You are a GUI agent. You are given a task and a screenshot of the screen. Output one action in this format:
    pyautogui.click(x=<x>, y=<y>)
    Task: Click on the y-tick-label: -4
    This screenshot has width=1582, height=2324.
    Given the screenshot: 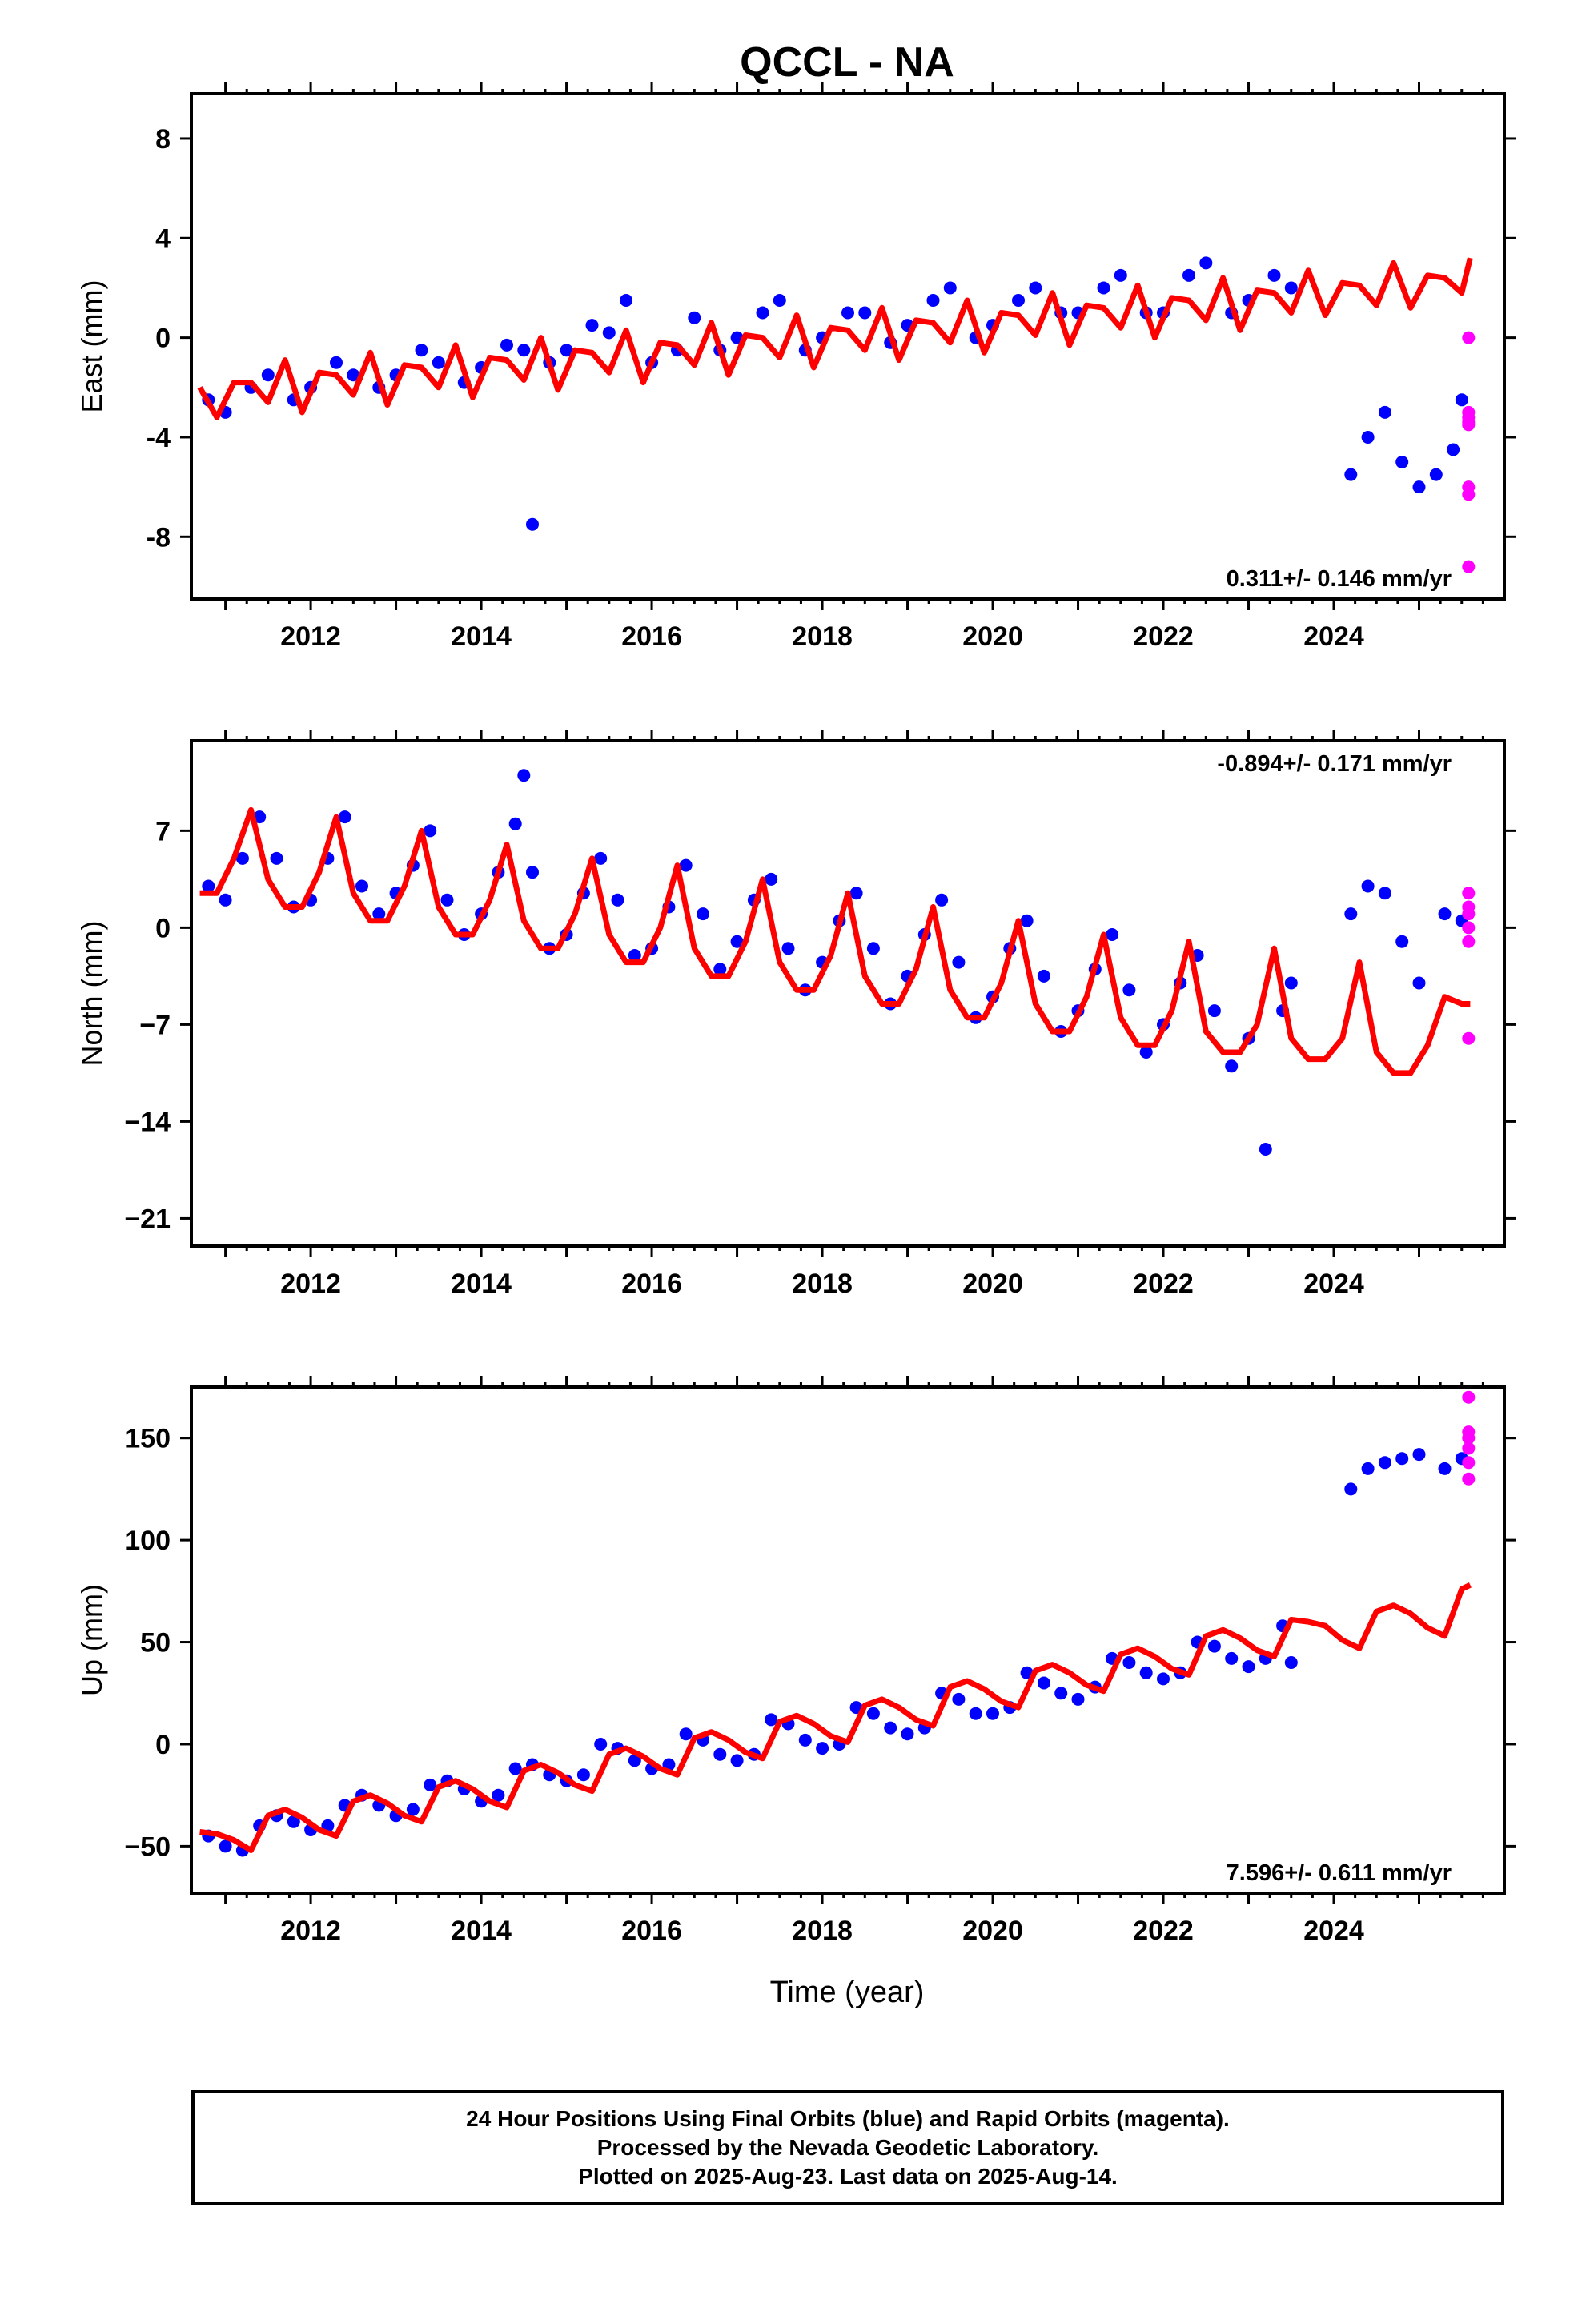 What is the action you would take?
    pyautogui.click(x=159, y=438)
    